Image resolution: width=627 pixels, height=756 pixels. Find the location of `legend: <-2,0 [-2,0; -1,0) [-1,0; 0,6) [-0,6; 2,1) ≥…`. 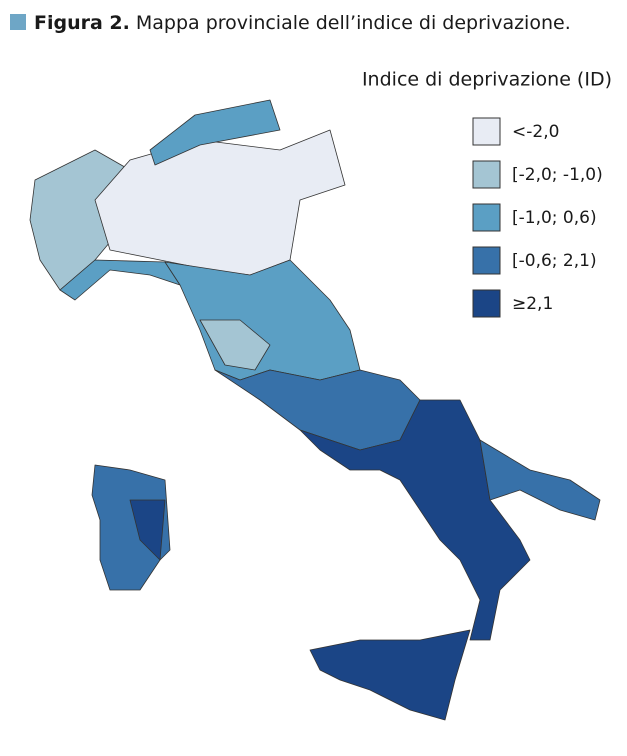

legend: <-2,0 [-2,0; -1,0) [-1,0; 0,6) [-0,6; 2,1) ≥… is located at coordinates (537, 217).